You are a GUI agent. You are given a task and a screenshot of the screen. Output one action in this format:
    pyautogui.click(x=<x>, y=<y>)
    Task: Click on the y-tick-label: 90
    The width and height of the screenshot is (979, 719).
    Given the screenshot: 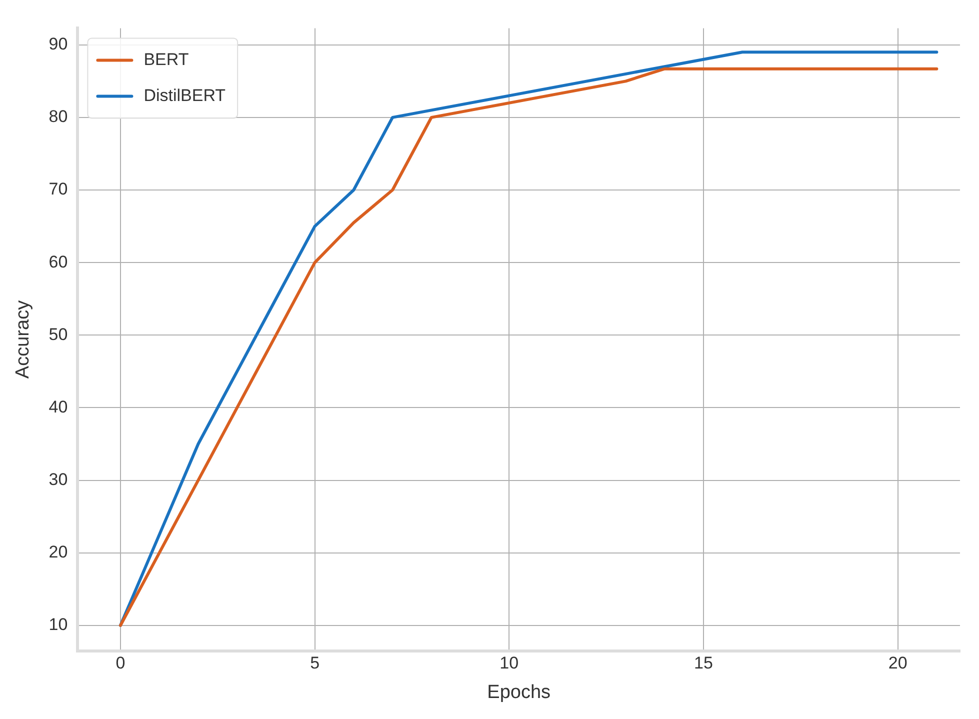 What is the action you would take?
    pyautogui.click(x=58, y=44)
    